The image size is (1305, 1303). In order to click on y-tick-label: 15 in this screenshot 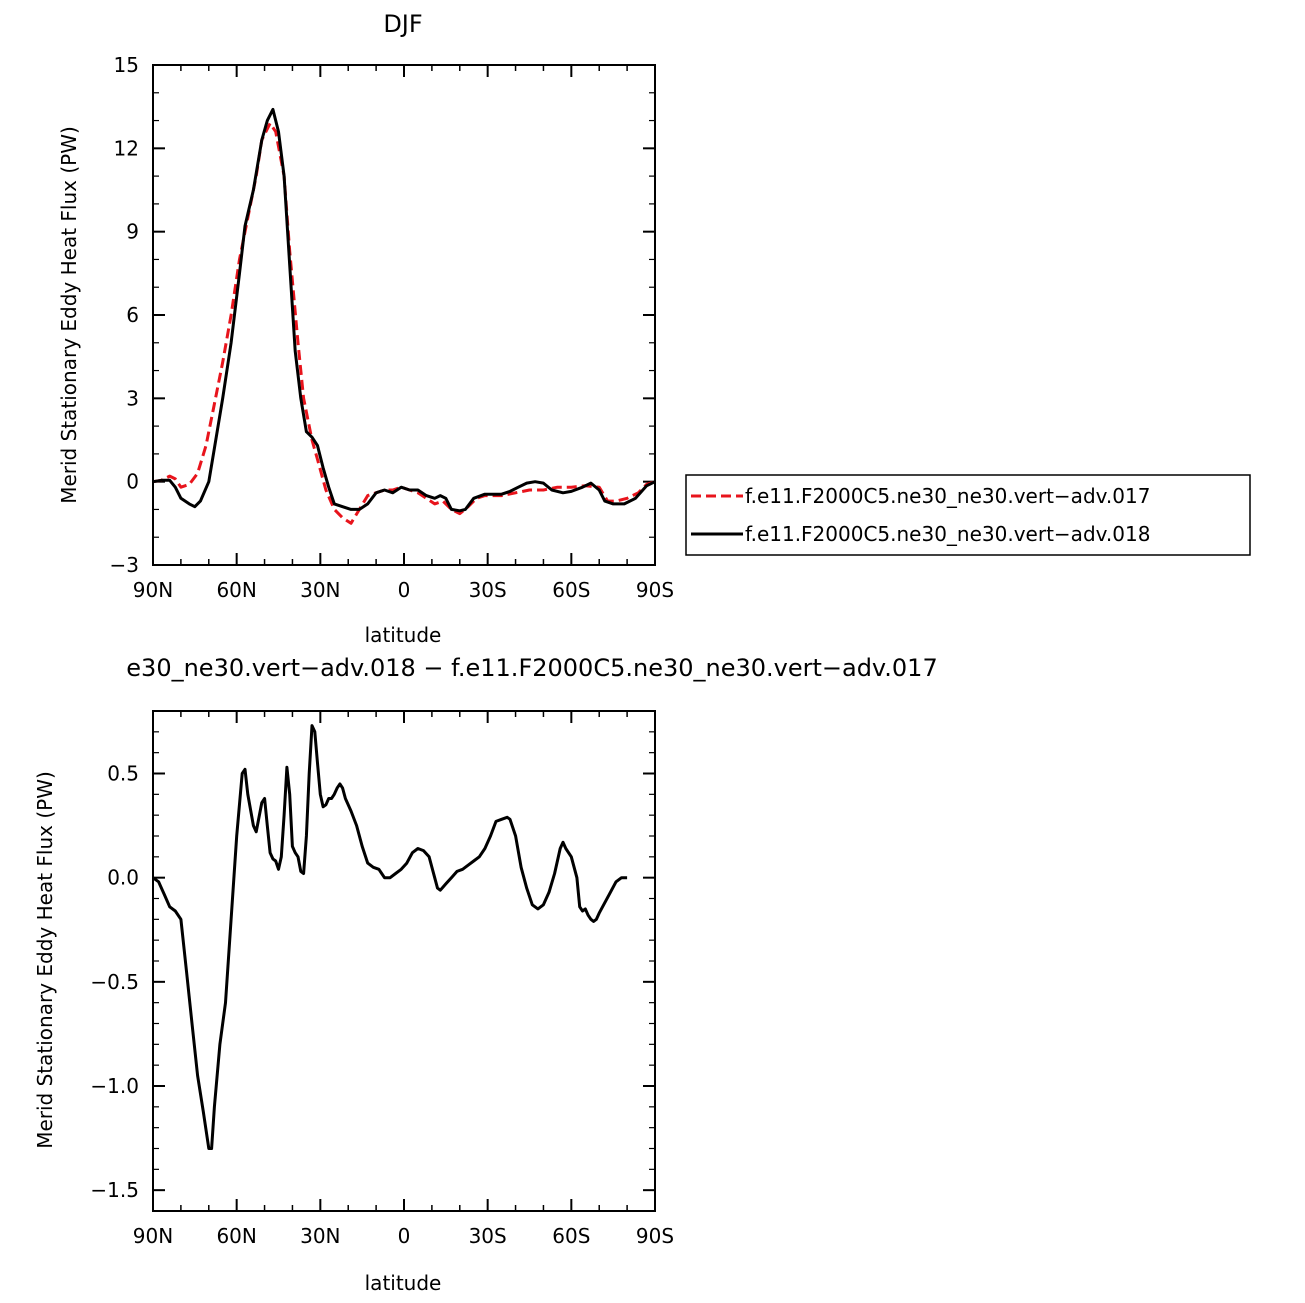, I will do `click(126, 65)`.